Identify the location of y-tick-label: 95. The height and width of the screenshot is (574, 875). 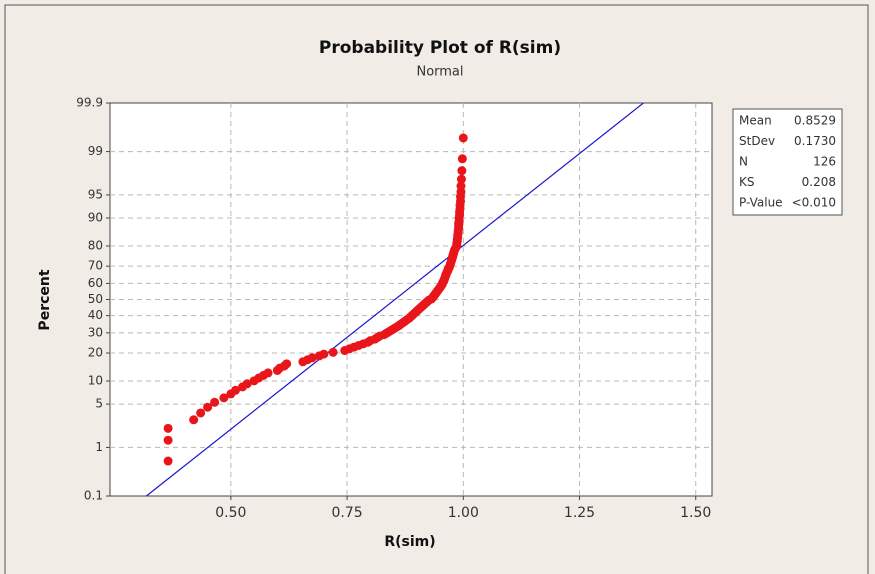
(95, 194).